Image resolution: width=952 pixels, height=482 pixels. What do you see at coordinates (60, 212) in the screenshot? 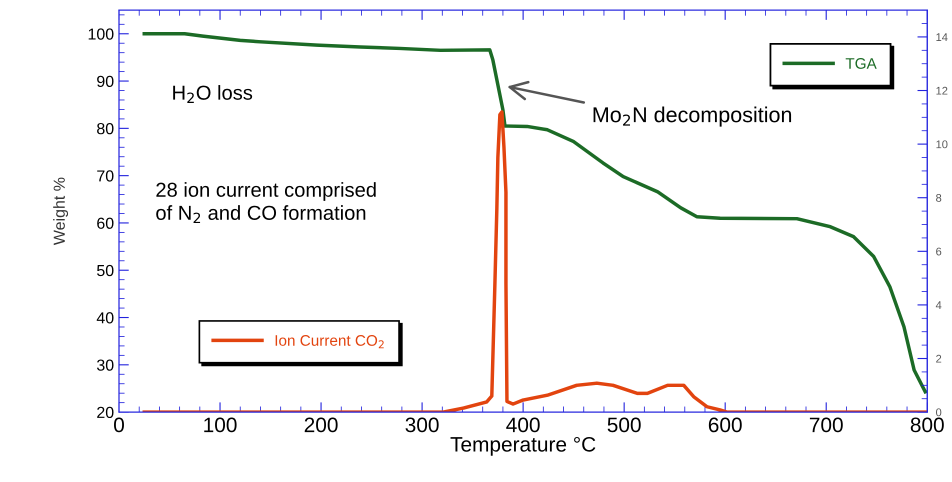
I see `y-axis-title: Weight %` at bounding box center [60, 212].